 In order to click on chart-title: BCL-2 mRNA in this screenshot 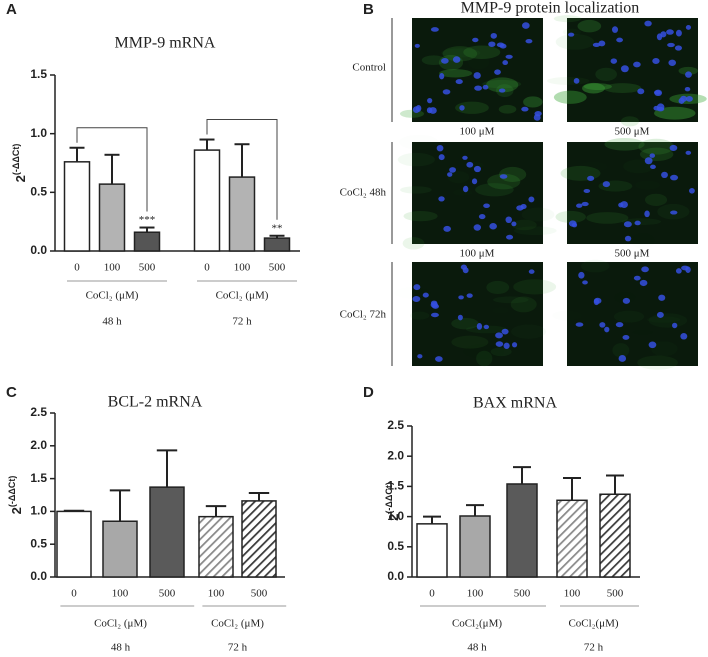, I will do `click(155, 402)`.